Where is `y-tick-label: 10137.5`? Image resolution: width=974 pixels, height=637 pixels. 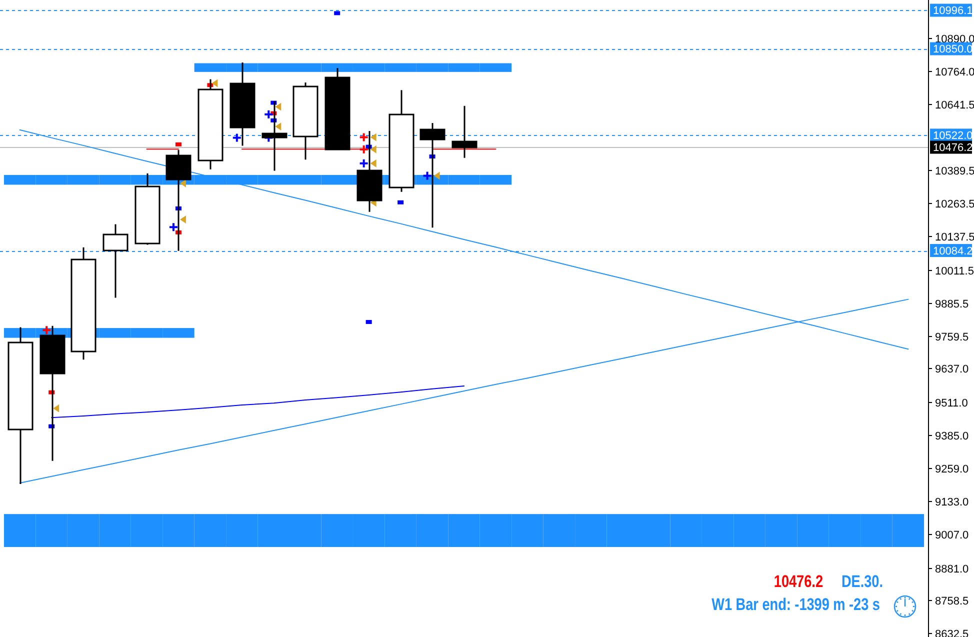 y-tick-label: 10137.5 is located at coordinates (954, 238).